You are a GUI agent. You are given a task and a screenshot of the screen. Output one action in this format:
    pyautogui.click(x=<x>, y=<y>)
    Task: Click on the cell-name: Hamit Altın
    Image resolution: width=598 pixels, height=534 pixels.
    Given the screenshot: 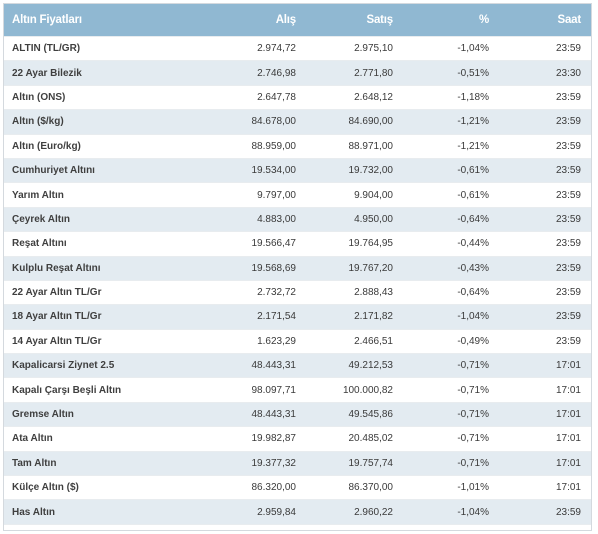 What is the action you would take?
    pyautogui.click(x=79, y=526)
    